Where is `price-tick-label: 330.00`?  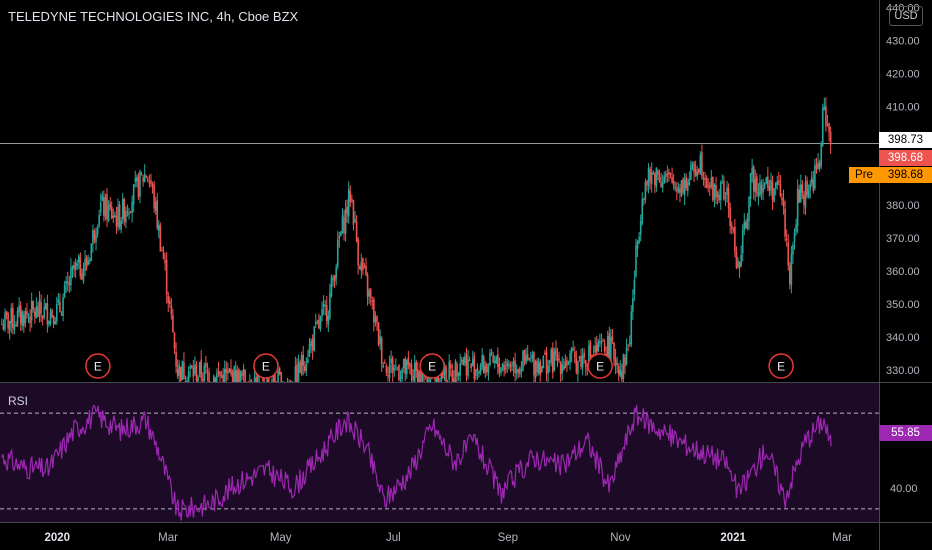
price-tick-label: 330.00 is located at coordinates (903, 371).